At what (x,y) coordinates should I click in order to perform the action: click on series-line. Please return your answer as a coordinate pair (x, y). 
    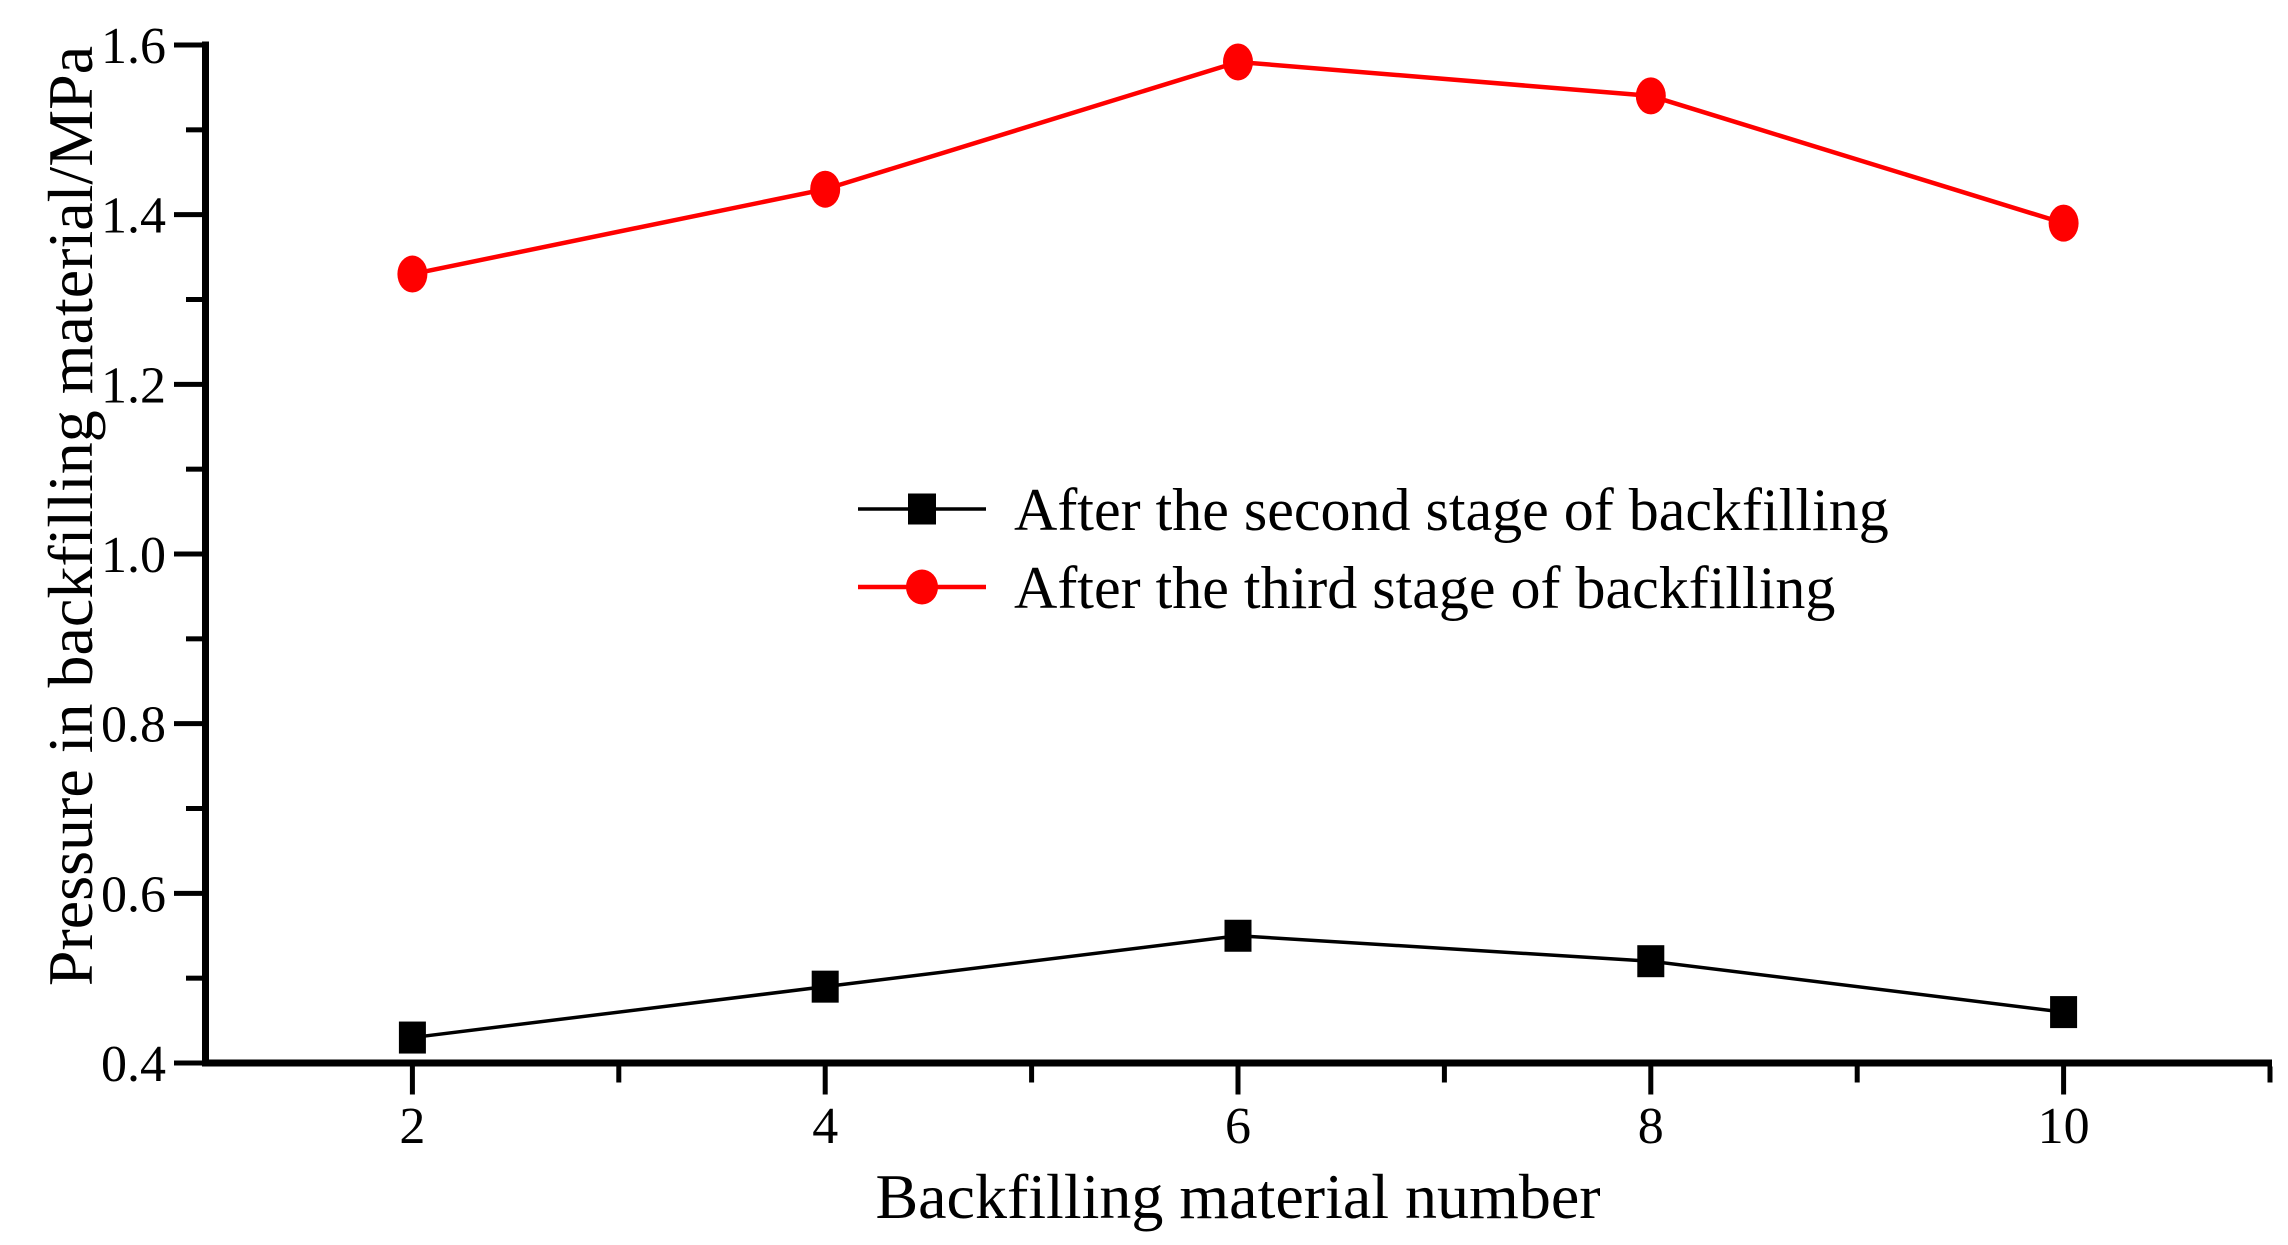
    Looking at the image, I should click on (1238, 168).